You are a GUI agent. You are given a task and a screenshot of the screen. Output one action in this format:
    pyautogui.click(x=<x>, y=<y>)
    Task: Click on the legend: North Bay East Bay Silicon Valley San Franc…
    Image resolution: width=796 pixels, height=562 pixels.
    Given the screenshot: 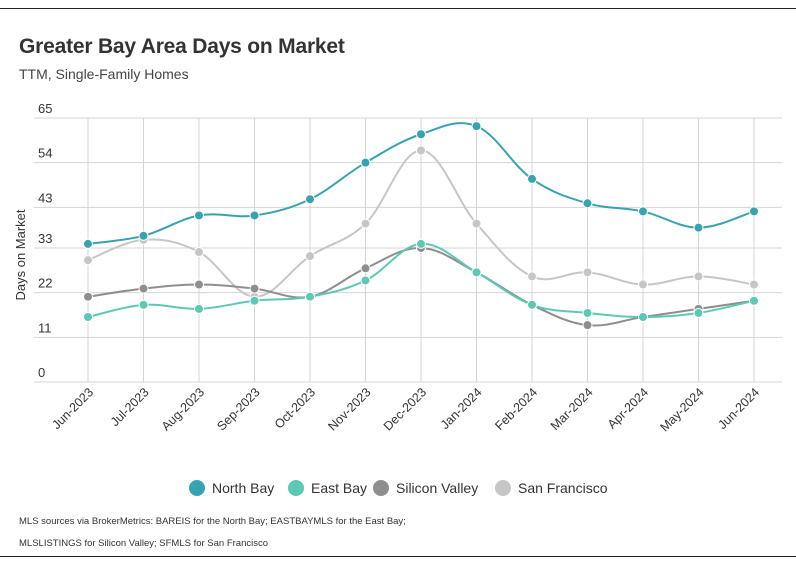 What is the action you would take?
    pyautogui.click(x=398, y=488)
    